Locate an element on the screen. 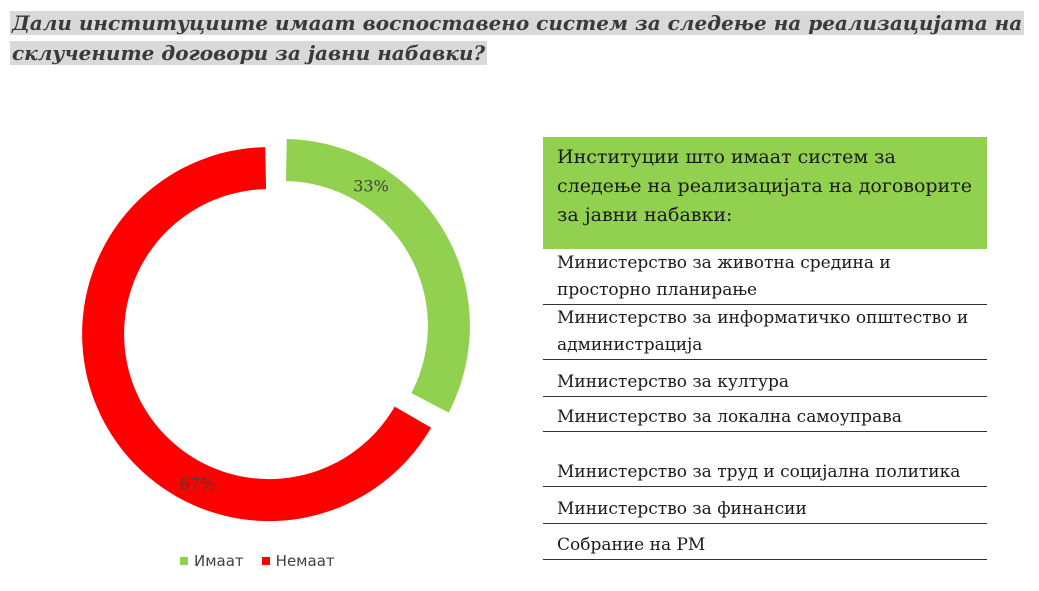  legend-label-imaat: Имаат is located at coordinates (219, 561).